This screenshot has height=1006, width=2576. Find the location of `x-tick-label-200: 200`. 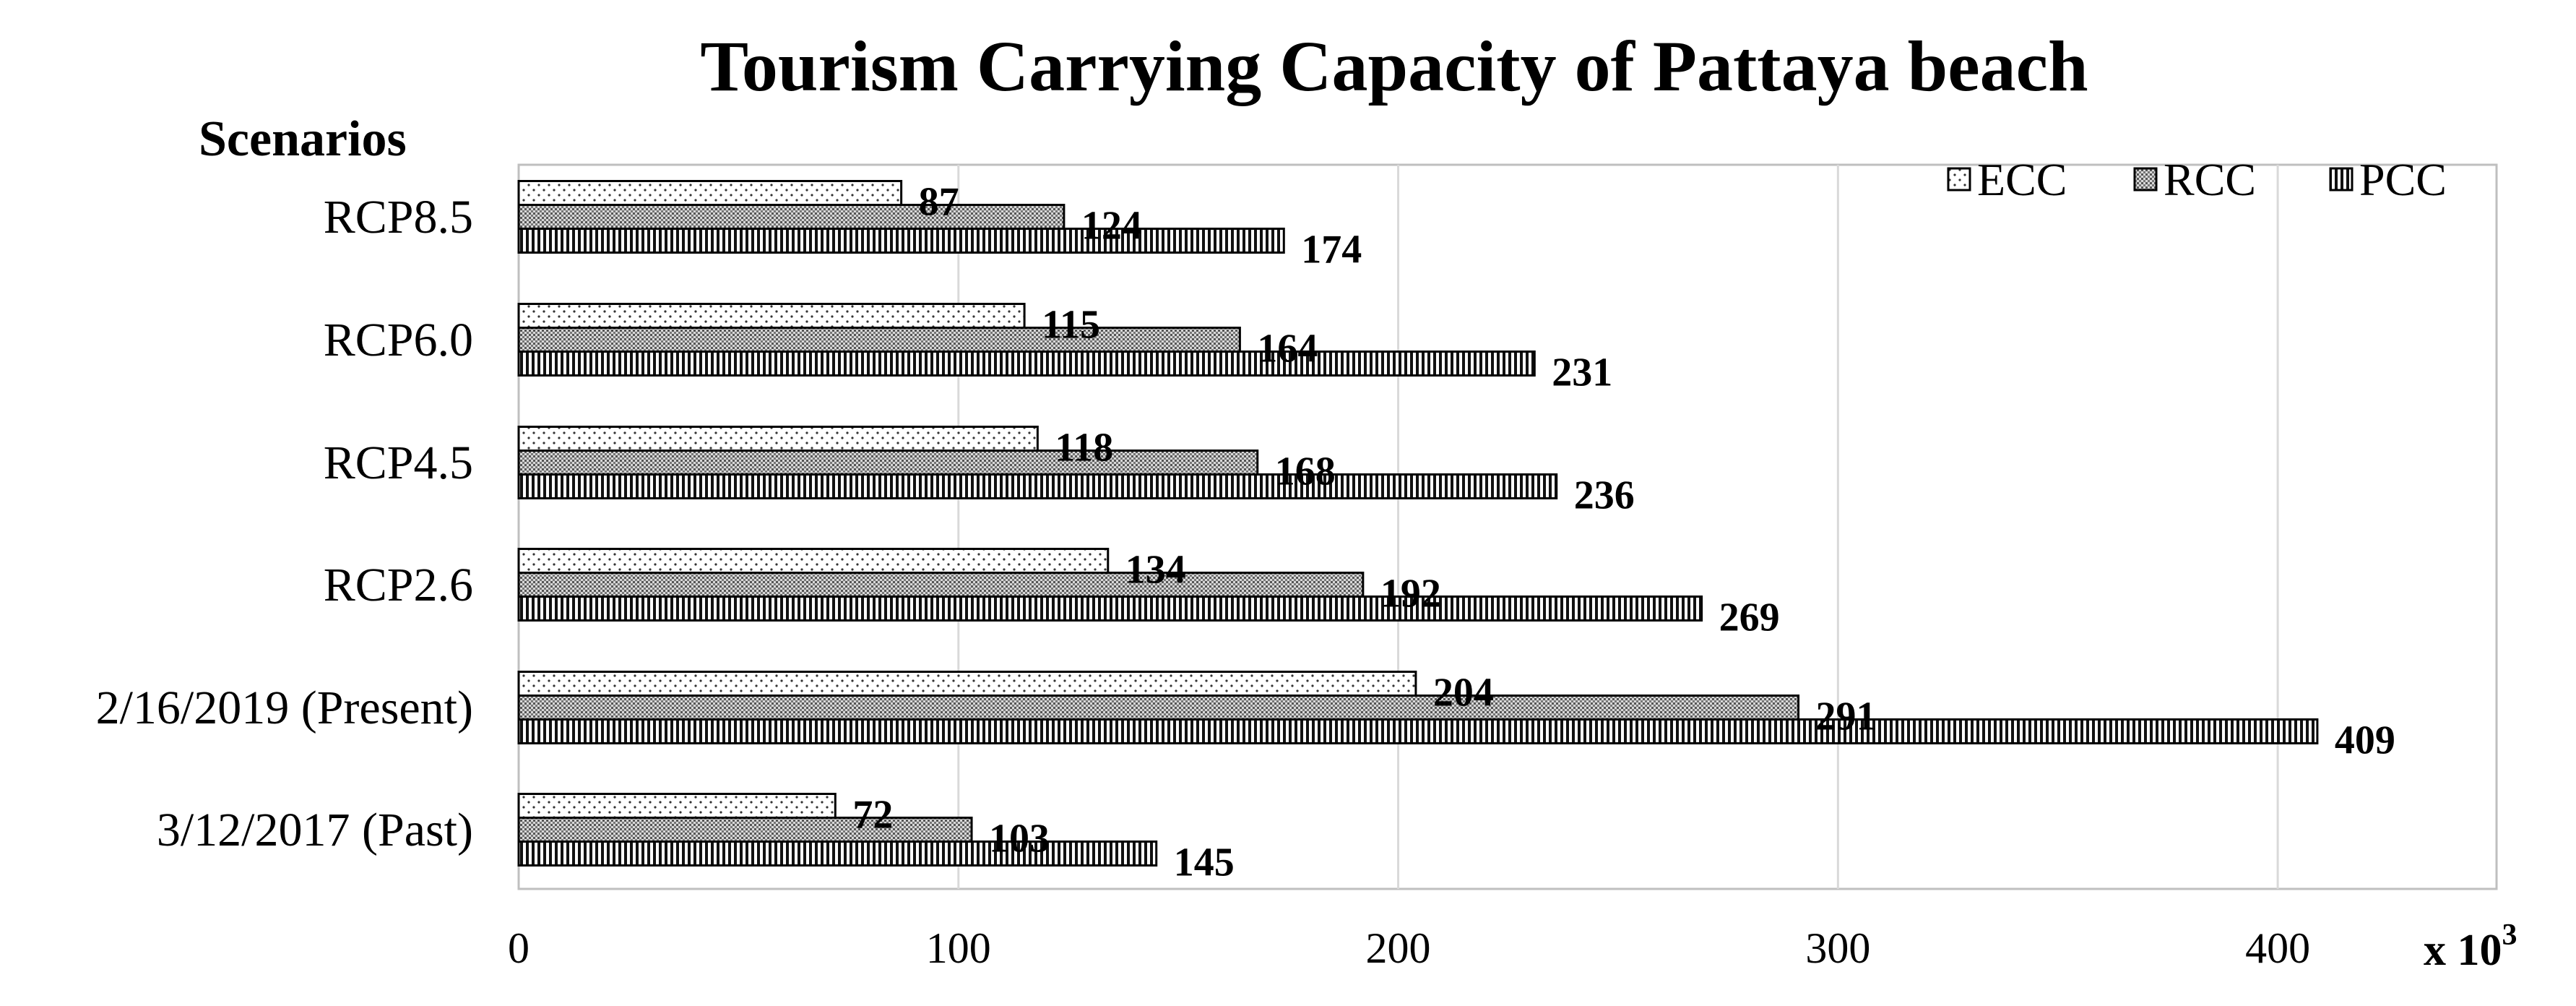

x-tick-label-200: 200 is located at coordinates (1399, 948).